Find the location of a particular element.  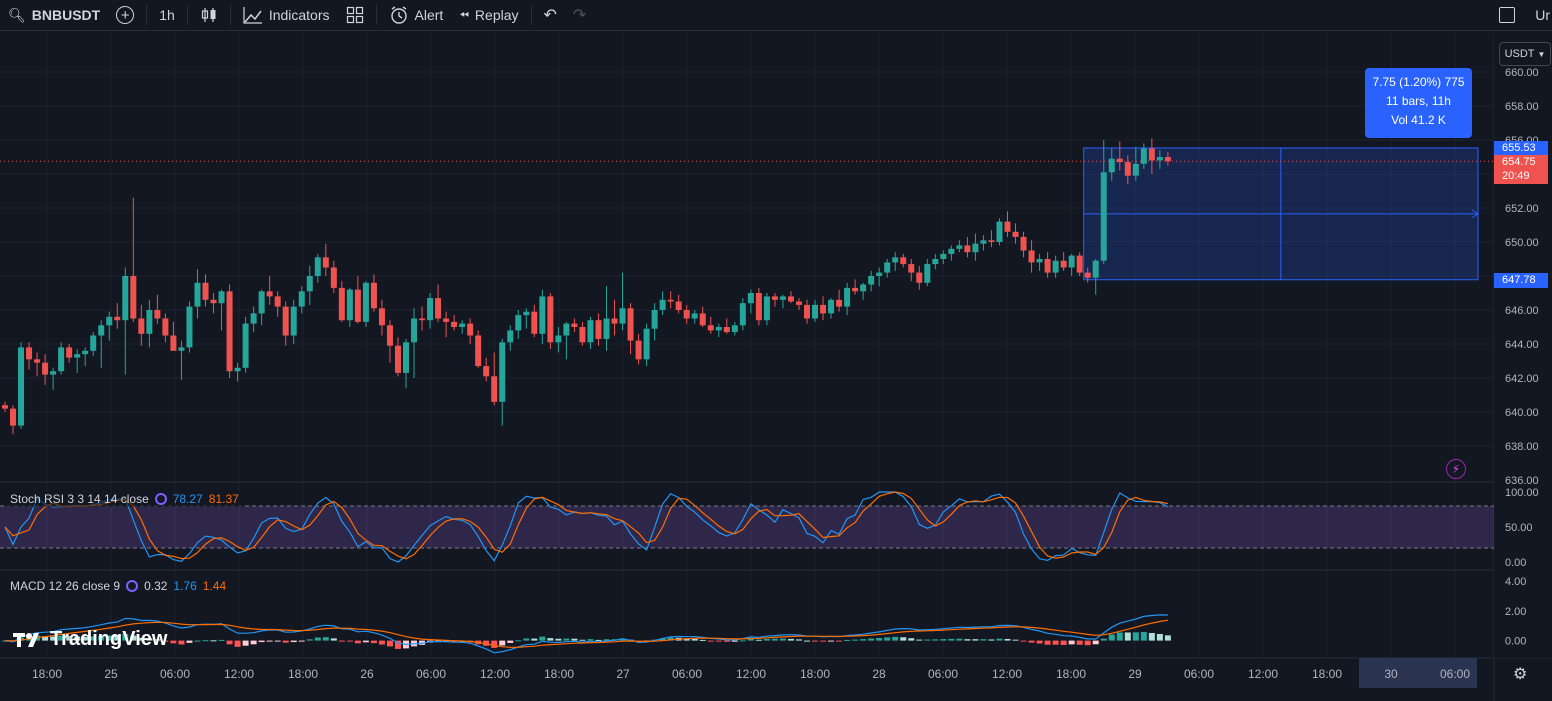

chart-type-button is located at coordinates (209, 15).